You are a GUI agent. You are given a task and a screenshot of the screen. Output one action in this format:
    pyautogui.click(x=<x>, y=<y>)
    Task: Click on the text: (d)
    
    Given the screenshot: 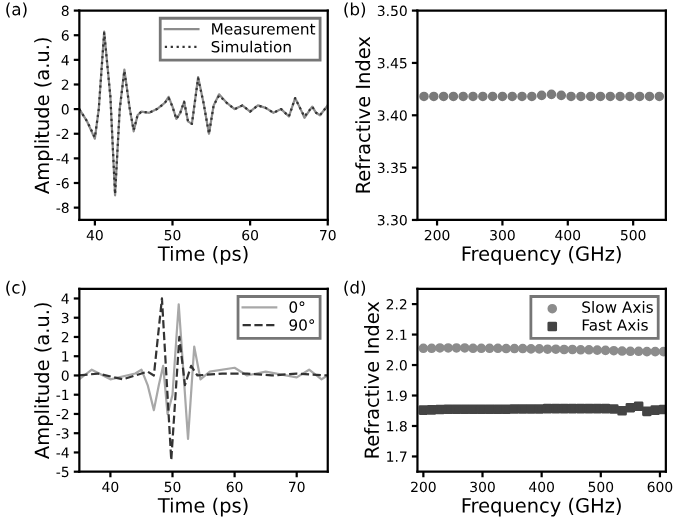 What is the action you would take?
    pyautogui.click(x=355, y=288)
    